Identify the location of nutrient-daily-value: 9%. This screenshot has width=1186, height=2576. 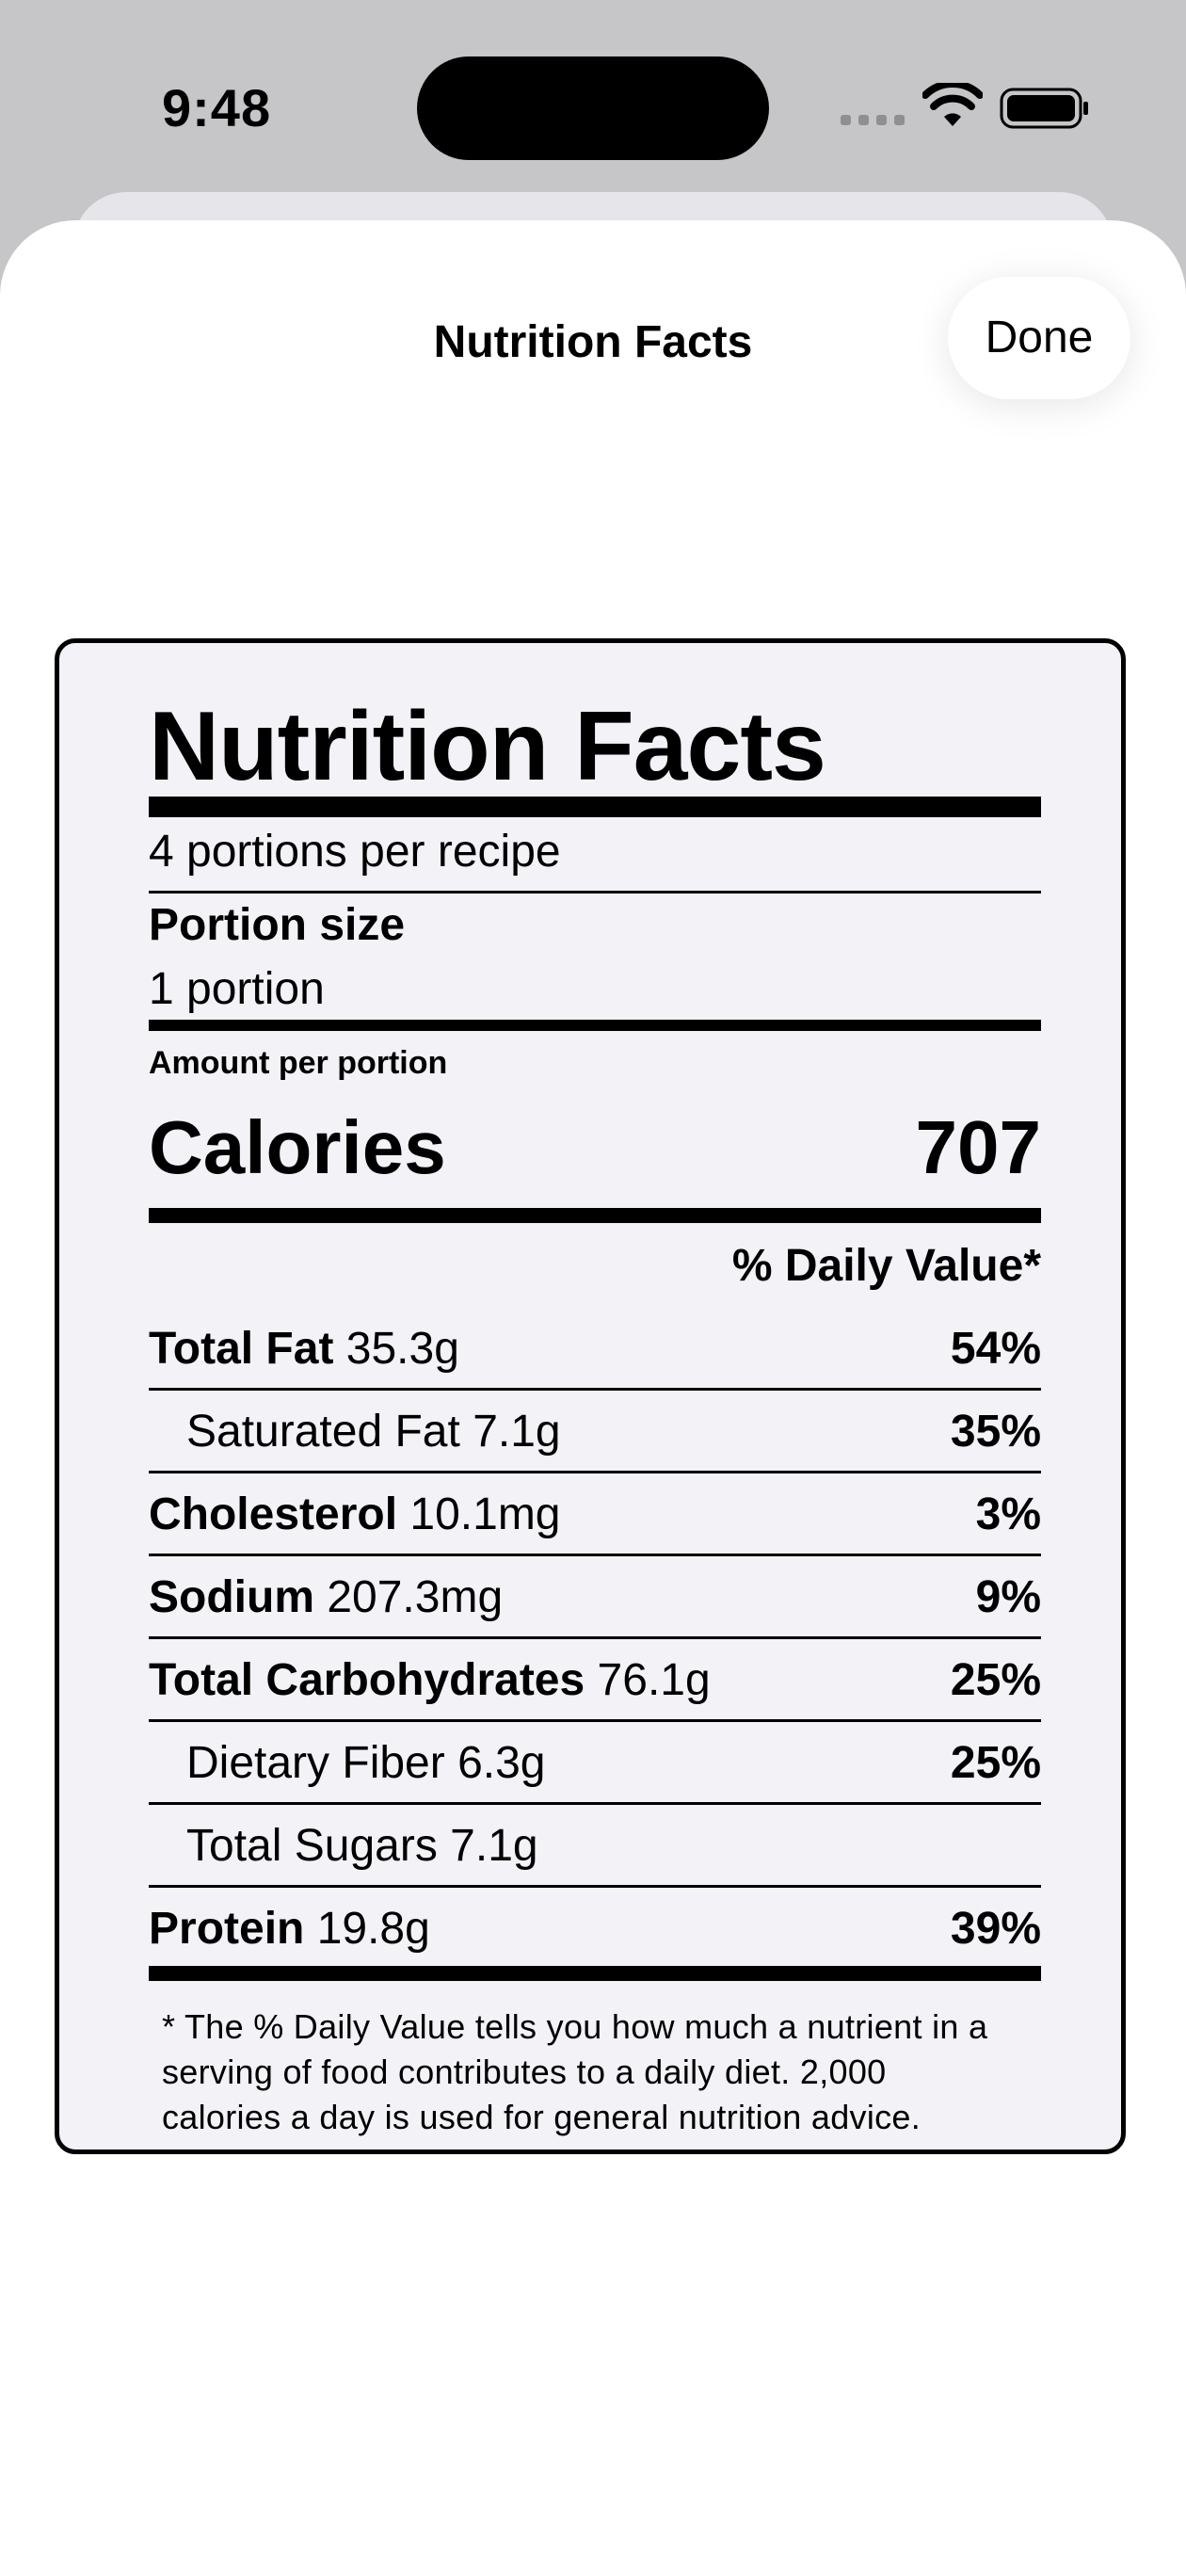
(1008, 1597).